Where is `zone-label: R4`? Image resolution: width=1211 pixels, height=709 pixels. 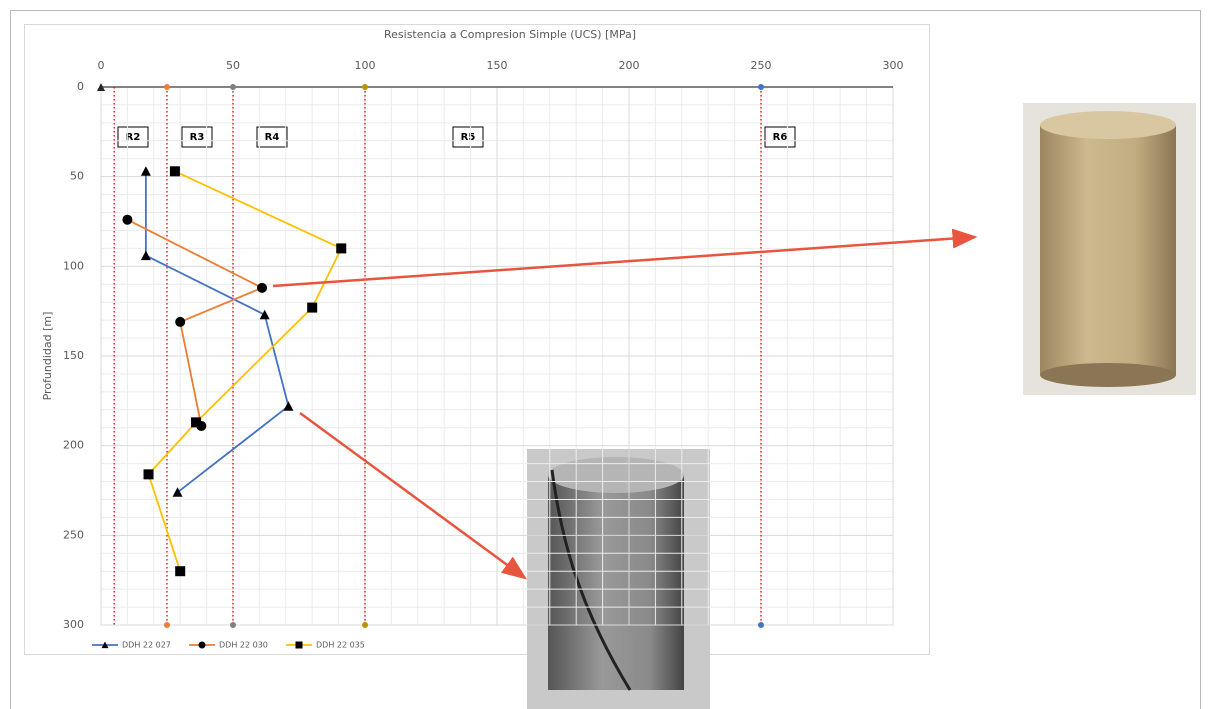 zone-label: R4 is located at coordinates (272, 137).